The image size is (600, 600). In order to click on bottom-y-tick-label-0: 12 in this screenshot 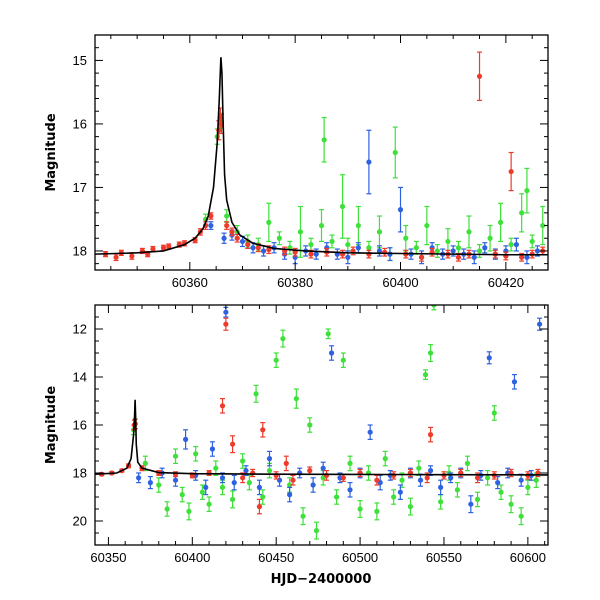, I will do `click(80, 329)`.